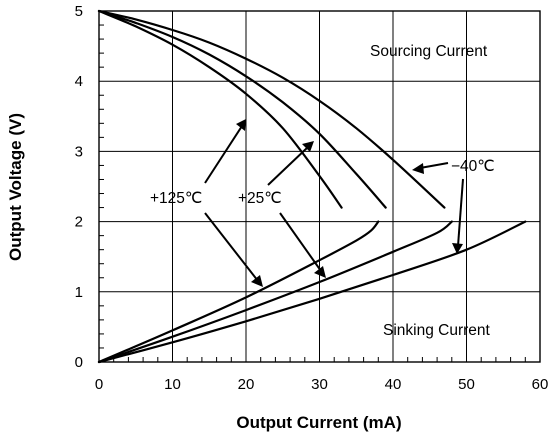 The width and height of the screenshot is (555, 439). Describe the element at coordinates (246, 384) in the screenshot. I see `x-tick-label: 20` at that location.